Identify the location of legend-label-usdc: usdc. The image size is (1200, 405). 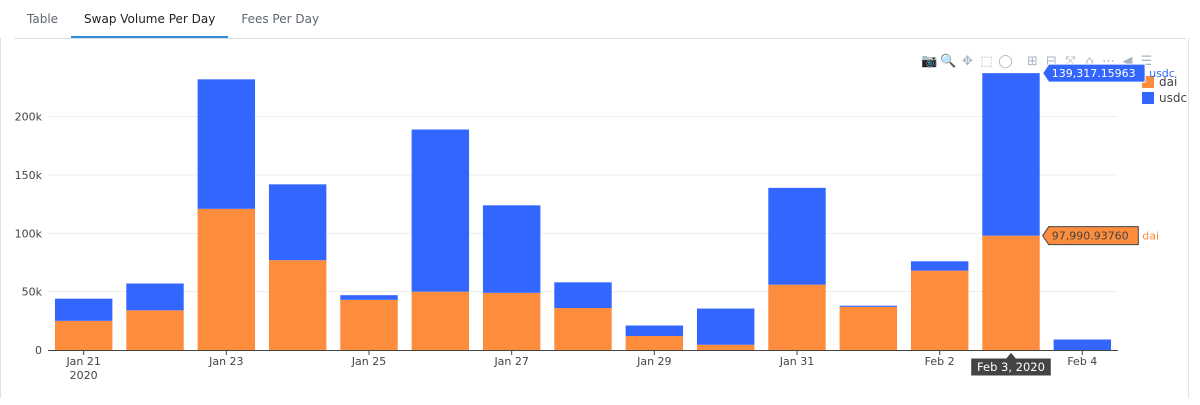
(1173, 98).